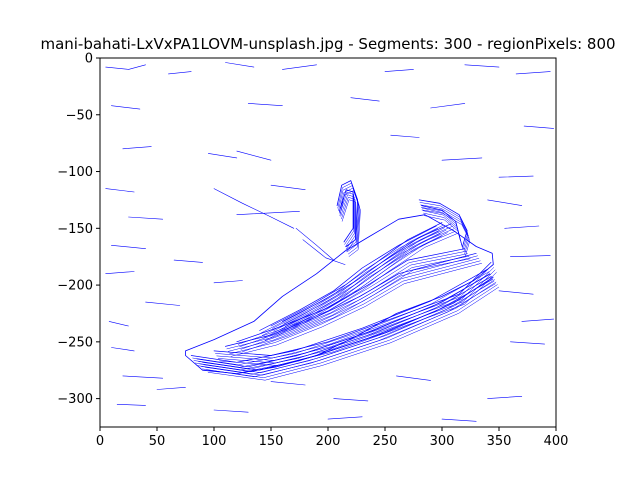 The width and height of the screenshot is (640, 480). Describe the element at coordinates (271, 441) in the screenshot. I see `x-tick-label: 150` at that location.